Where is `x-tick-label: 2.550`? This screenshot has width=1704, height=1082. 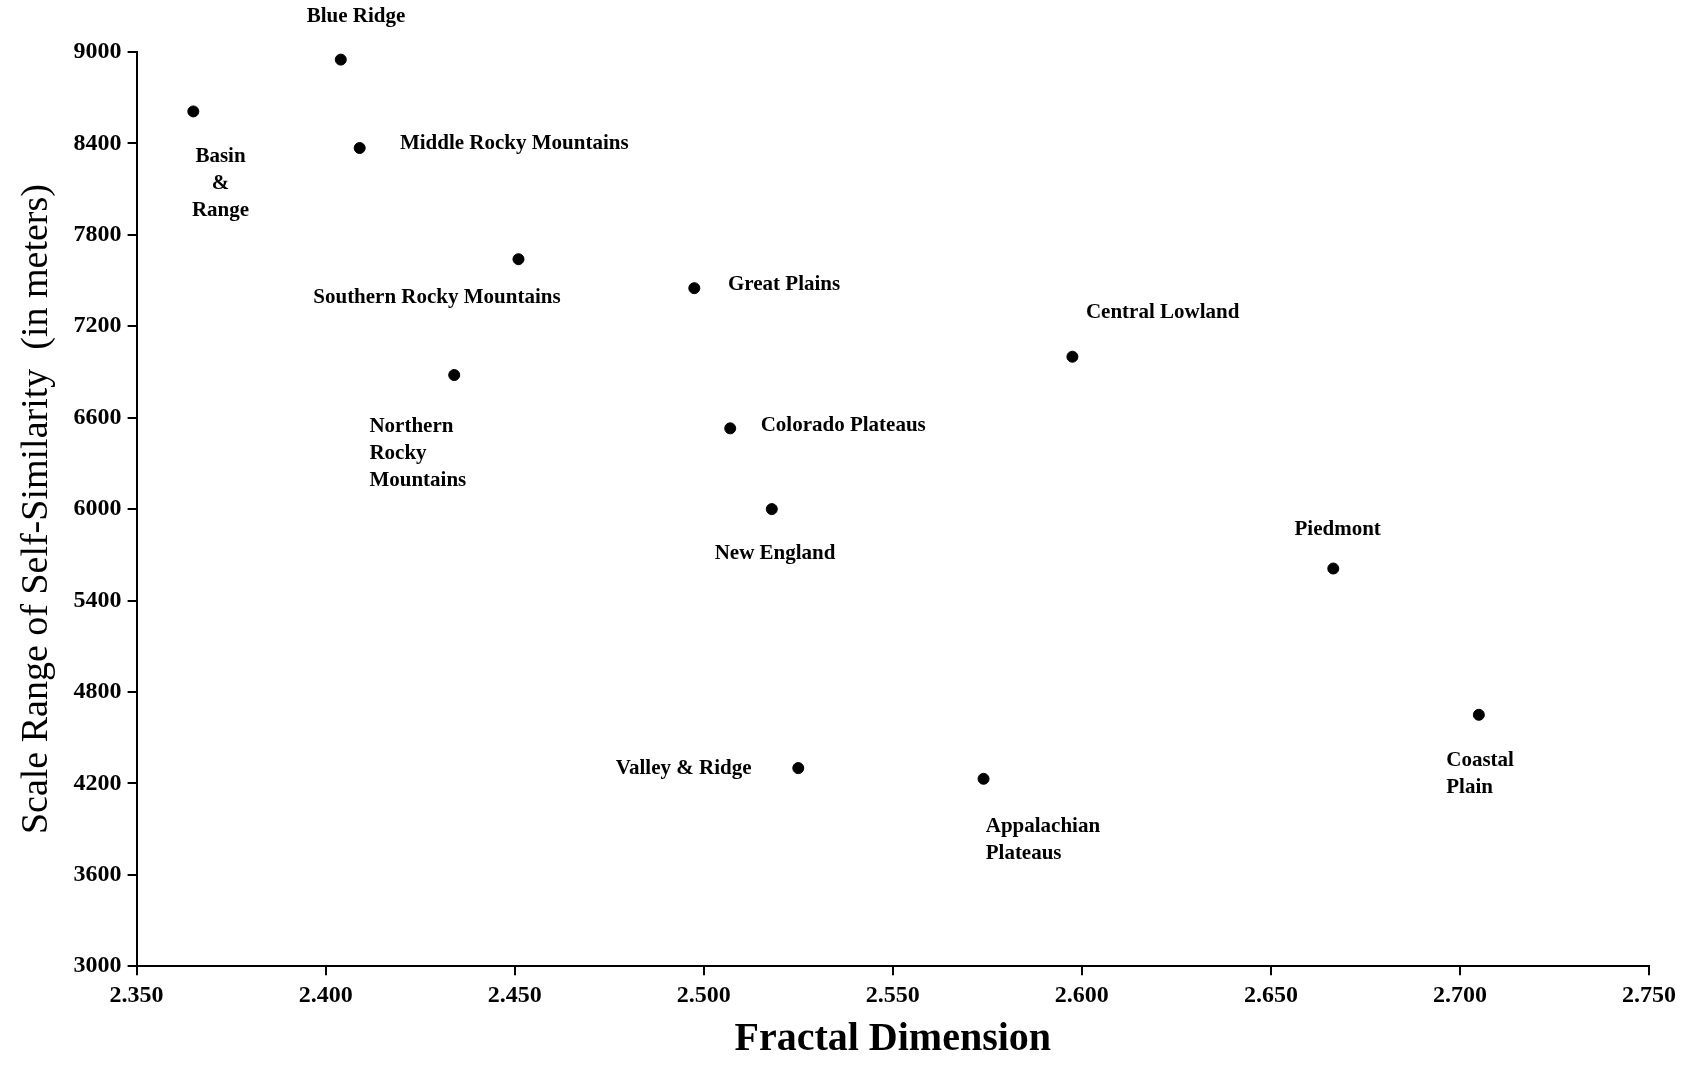
x-tick-label: 2.550 is located at coordinates (892, 993).